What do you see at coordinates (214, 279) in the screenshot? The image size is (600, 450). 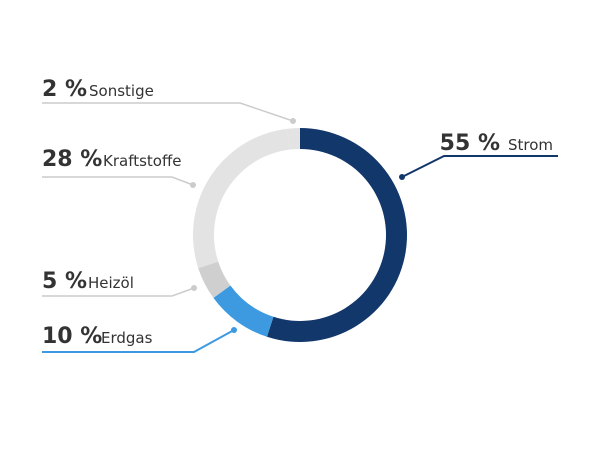 I see `slice-heizöl` at bounding box center [214, 279].